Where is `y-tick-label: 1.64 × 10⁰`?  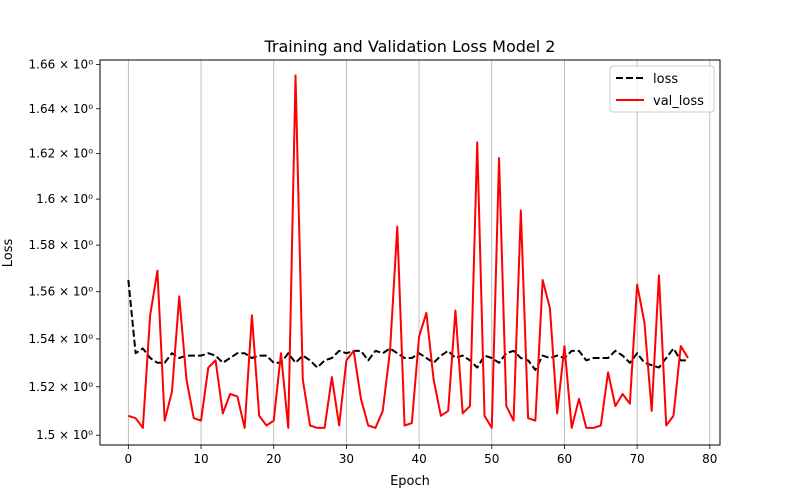 y-tick-label: 1.64 × 10⁰ is located at coordinates (61, 109).